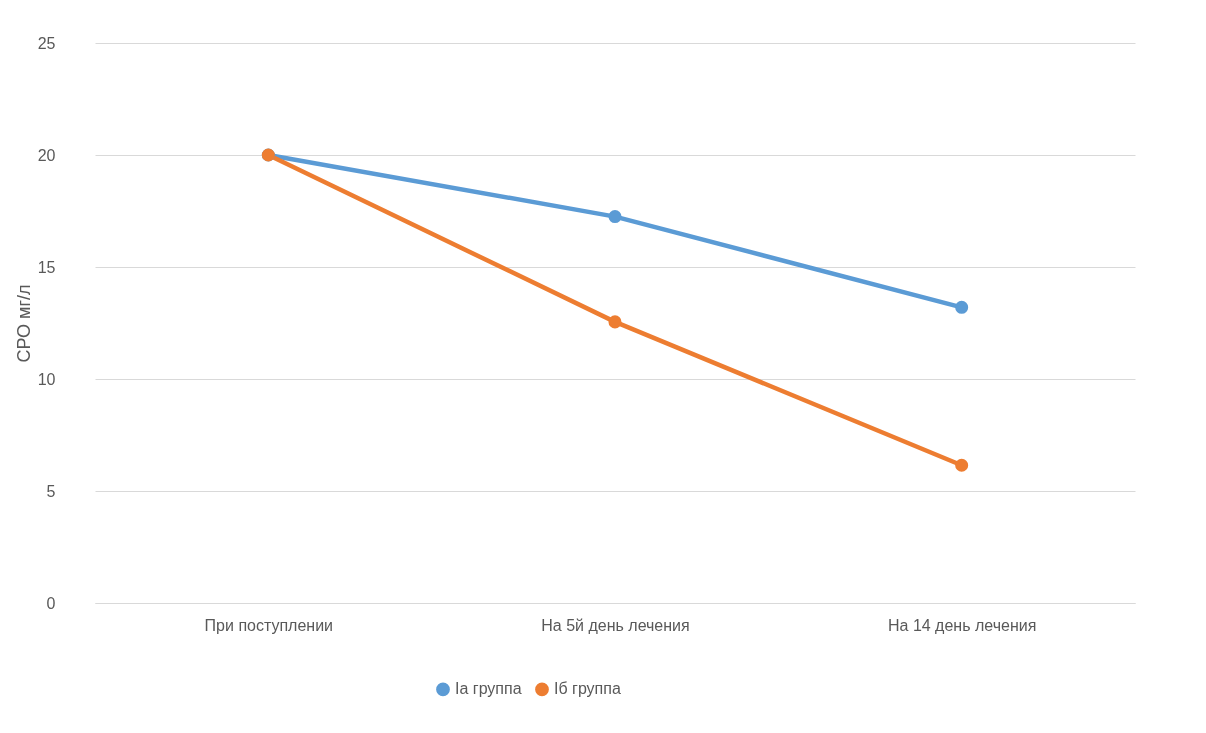 Image resolution: width=1206 pixels, height=733 pixels. I want to click on y-tick-label: 10, so click(46, 379).